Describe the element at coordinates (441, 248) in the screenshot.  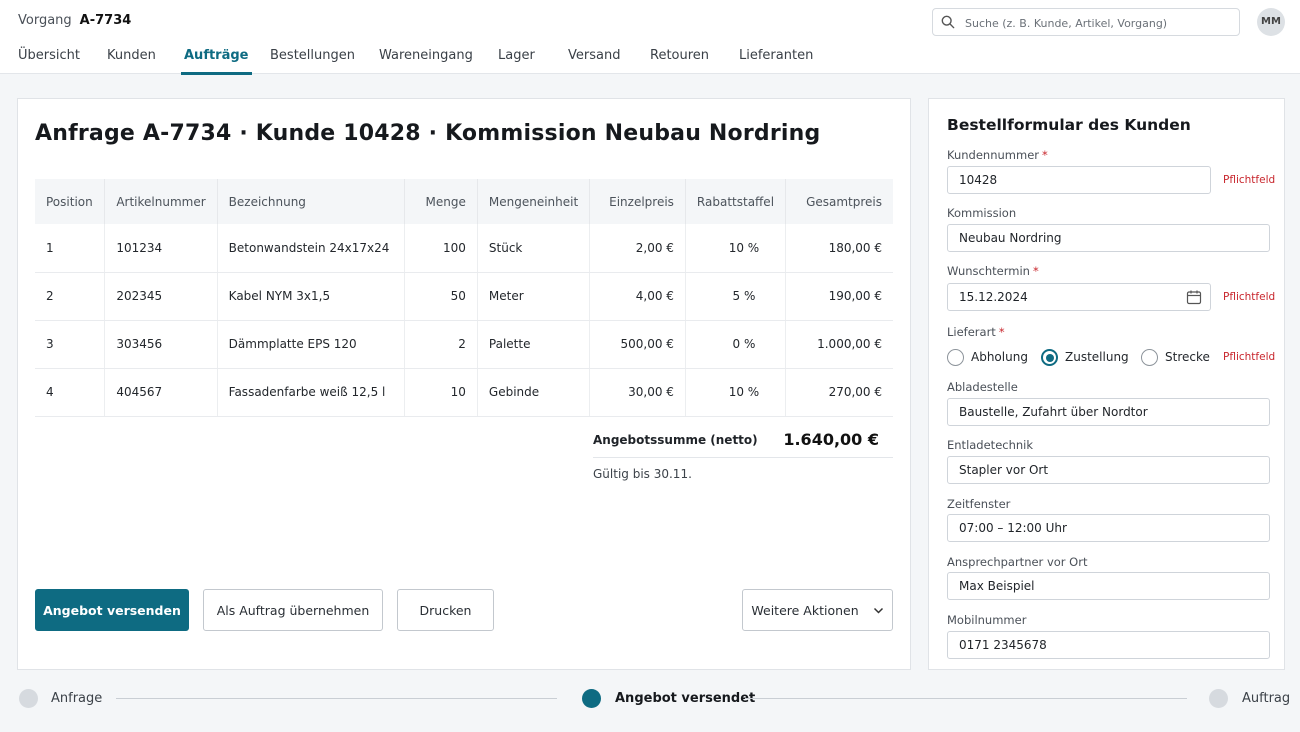
I see `cell-menge: 100` at that location.